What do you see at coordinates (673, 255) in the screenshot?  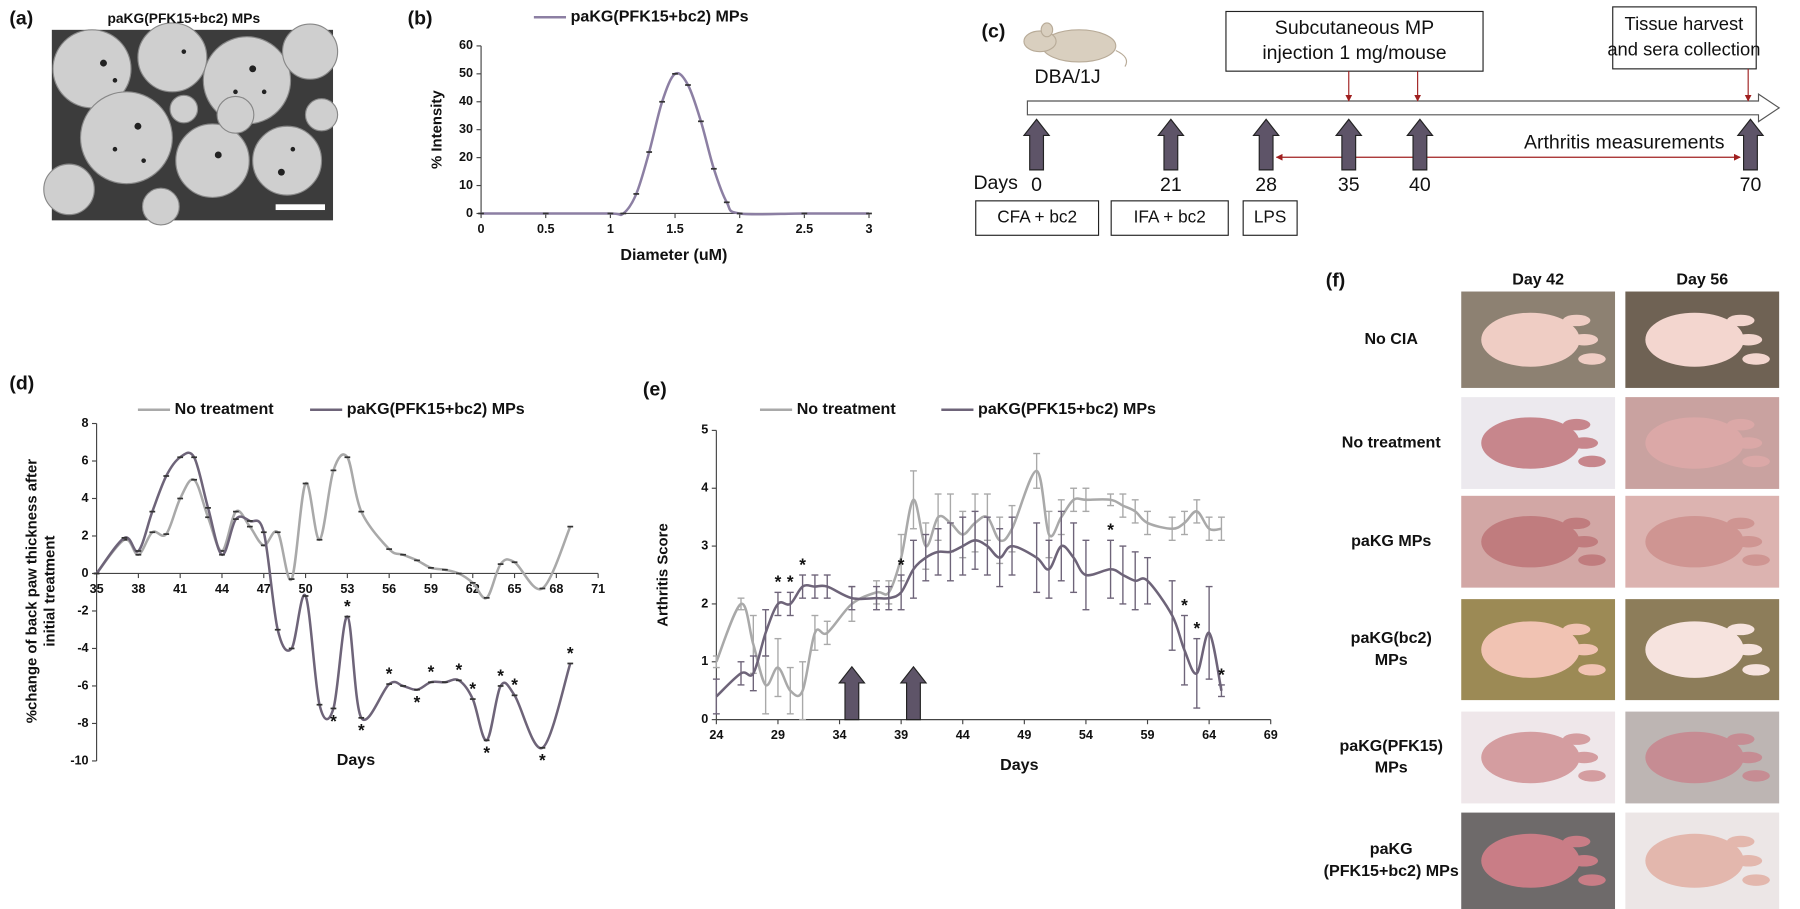 I see `x-axis-label: Diameter (uM)` at bounding box center [673, 255].